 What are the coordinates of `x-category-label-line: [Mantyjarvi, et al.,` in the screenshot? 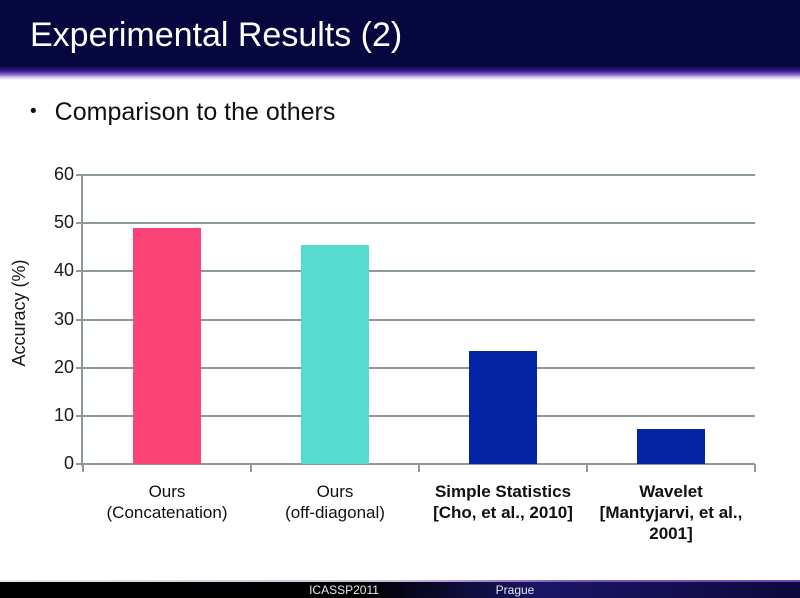 It's located at (671, 512).